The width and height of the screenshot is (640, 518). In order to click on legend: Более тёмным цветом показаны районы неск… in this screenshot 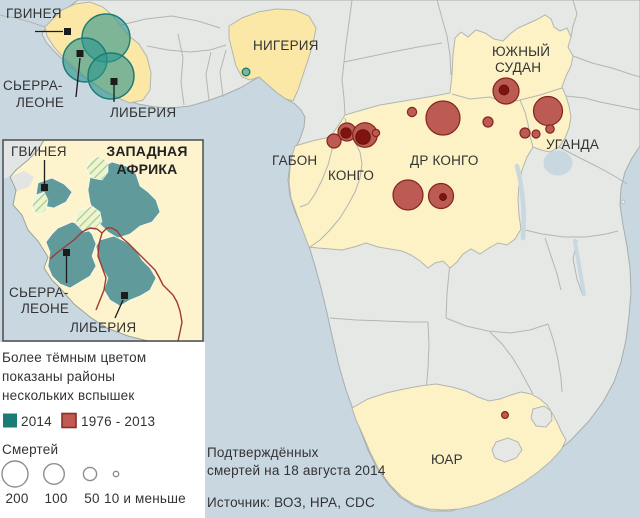, I will do `click(93, 428)`.